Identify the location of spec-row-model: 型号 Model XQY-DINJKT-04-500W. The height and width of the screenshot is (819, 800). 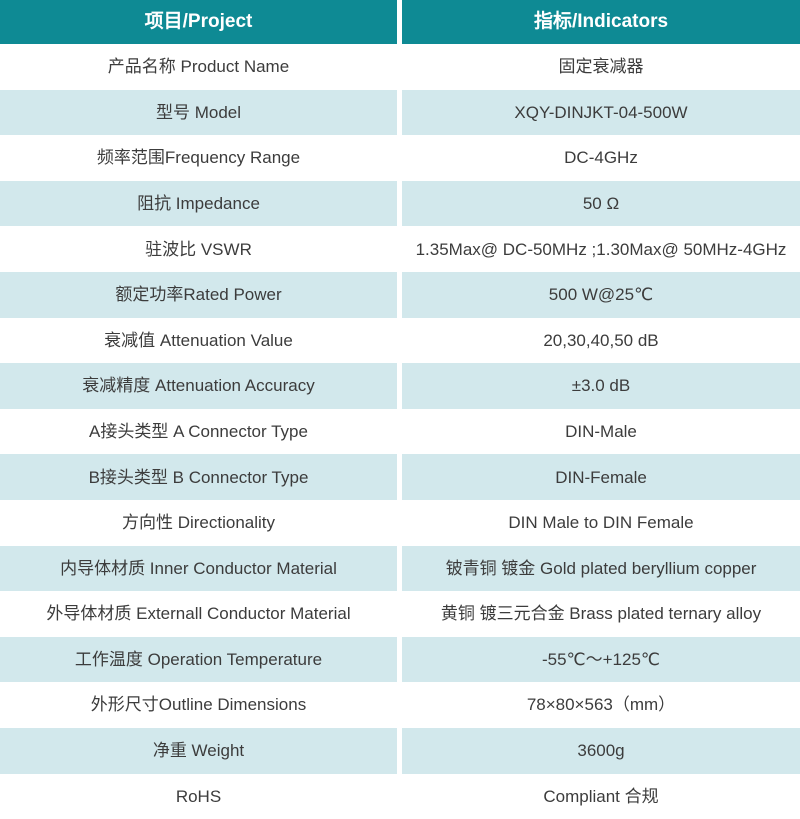
(400, 112).